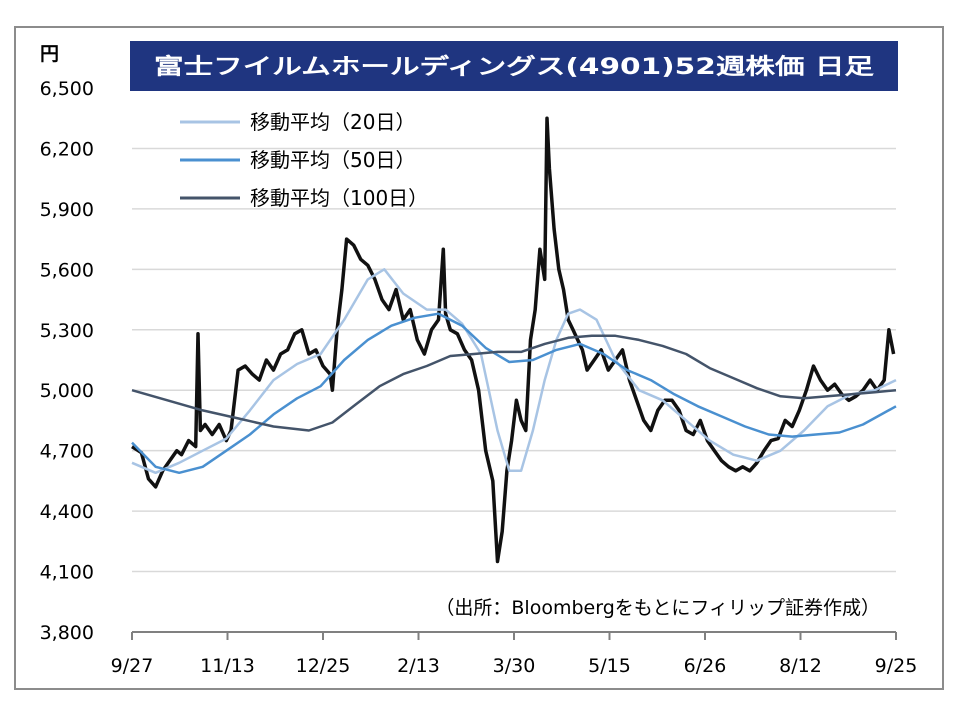  I want to click on x-tick-label: 3/30, so click(514, 666).